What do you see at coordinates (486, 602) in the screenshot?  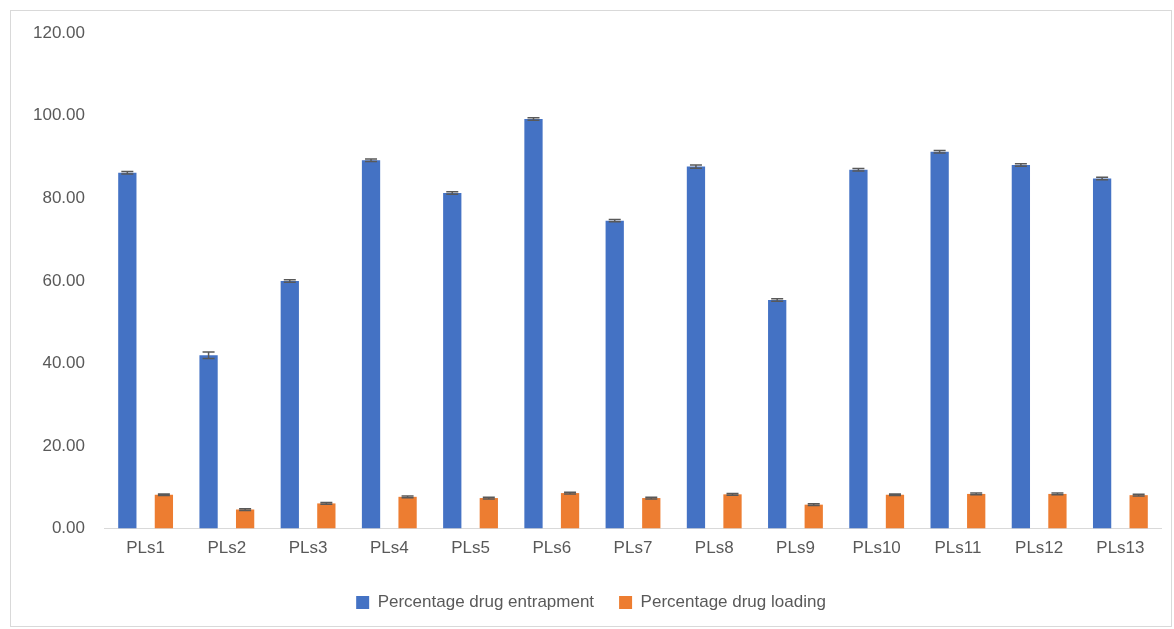 I see `legend-label: Percentage drug entrapment` at bounding box center [486, 602].